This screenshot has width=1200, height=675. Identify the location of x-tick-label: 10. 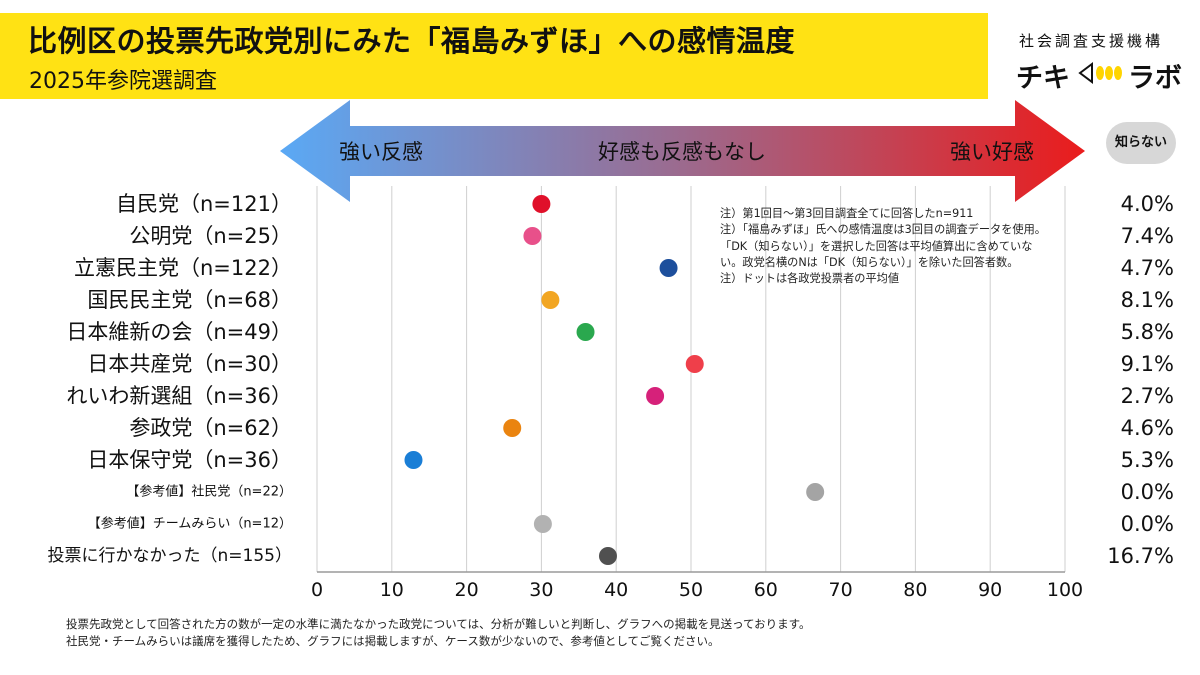
(392, 590).